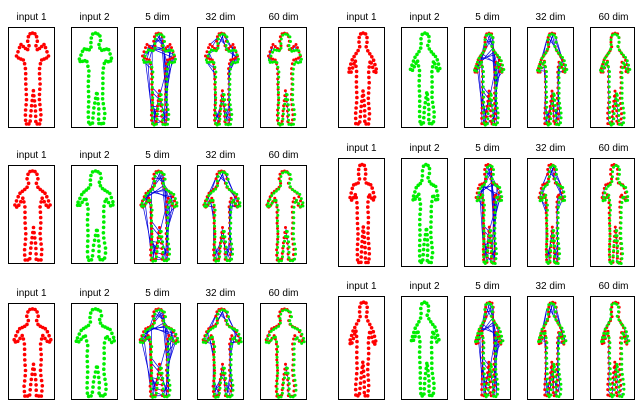 Image resolution: width=635 pixels, height=400 pixels. Describe the element at coordinates (157, 77) in the screenshot. I see `dim5-panel` at that location.